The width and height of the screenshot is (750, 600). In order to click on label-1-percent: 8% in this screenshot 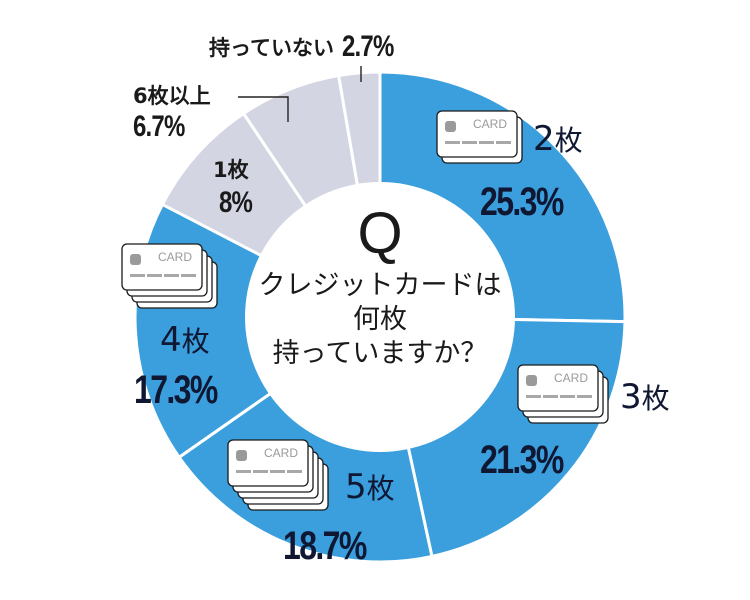, I will do `click(236, 202)`.